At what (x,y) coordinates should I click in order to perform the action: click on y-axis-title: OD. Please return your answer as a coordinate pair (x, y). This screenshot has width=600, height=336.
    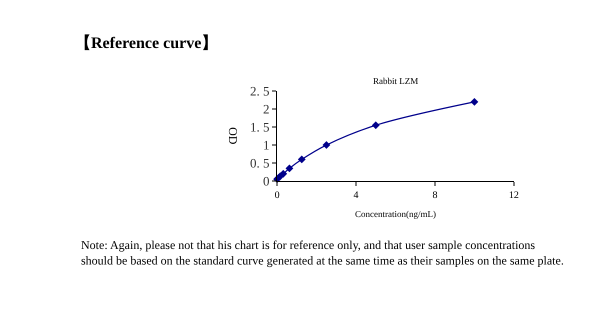
    Looking at the image, I should click on (233, 136).